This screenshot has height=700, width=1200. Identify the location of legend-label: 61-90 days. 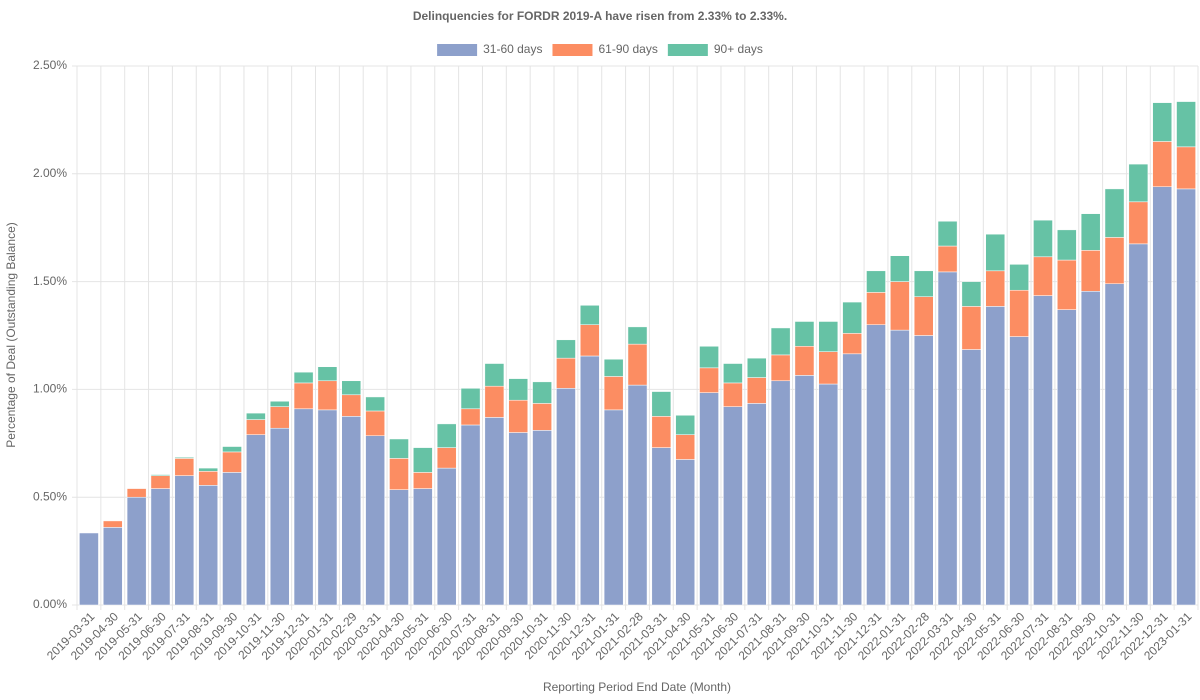
(627, 49).